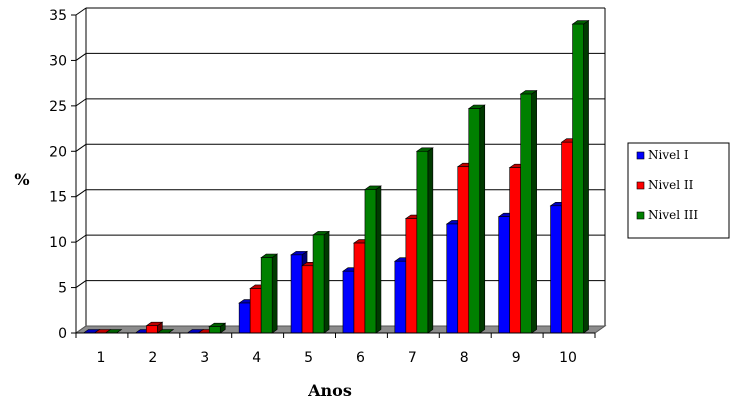 This screenshot has width=731, height=399. I want to click on x-tick-label: 9, so click(516, 358).